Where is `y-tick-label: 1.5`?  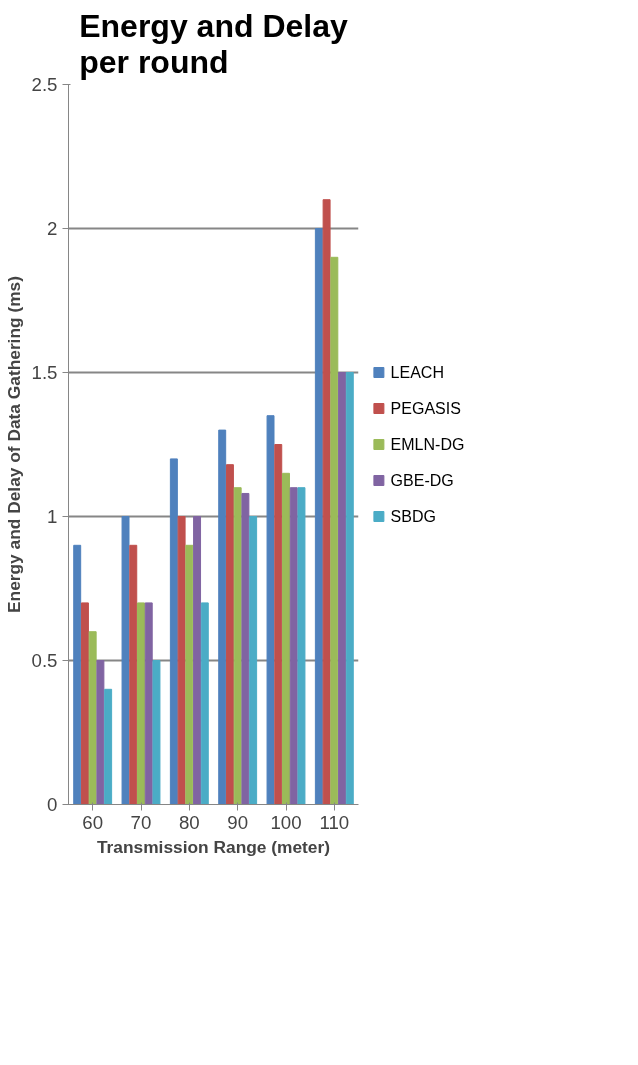
y-tick-label: 1.5 is located at coordinates (44, 372).